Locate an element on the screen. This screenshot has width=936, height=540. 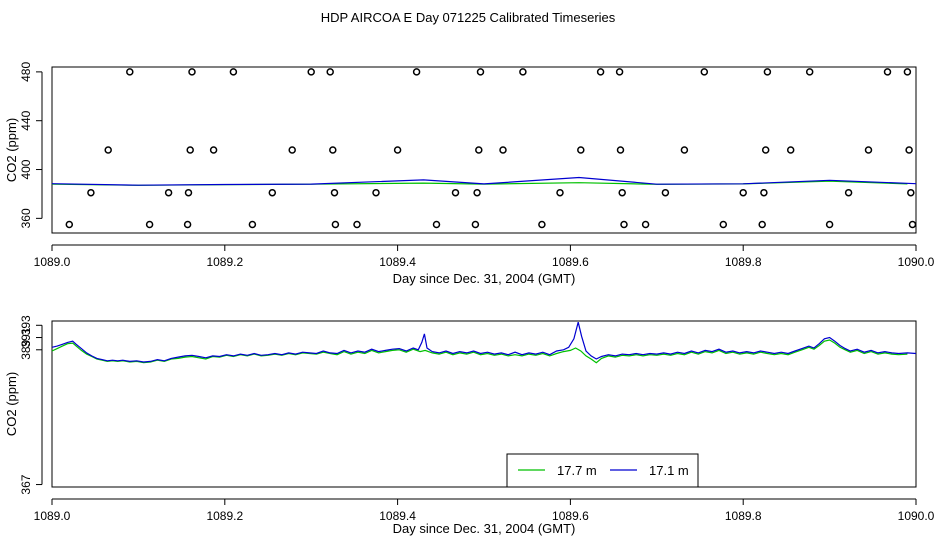
bottom-x-tick-label: 1089.4 is located at coordinates (397, 516).